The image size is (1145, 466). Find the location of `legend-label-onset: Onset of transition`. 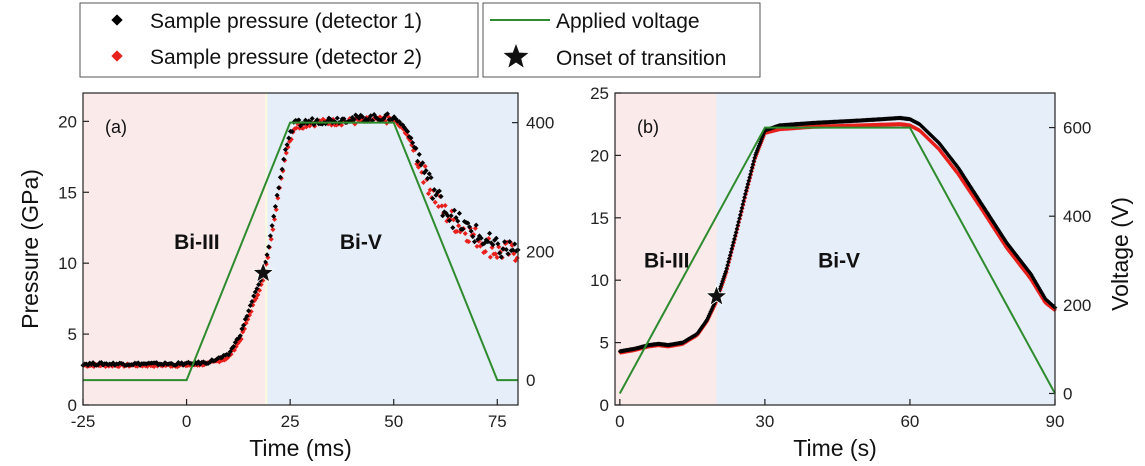

legend-label-onset: Onset of transition is located at coordinates (641, 58).